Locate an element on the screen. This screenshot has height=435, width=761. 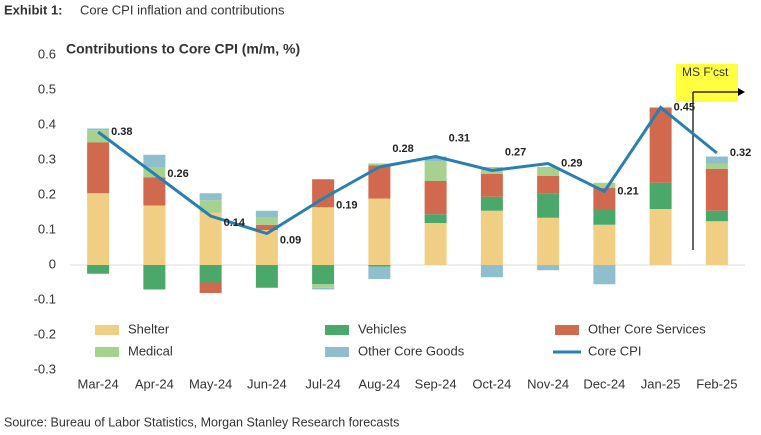
x-tick-label: Sep-24 is located at coordinates (436, 383).